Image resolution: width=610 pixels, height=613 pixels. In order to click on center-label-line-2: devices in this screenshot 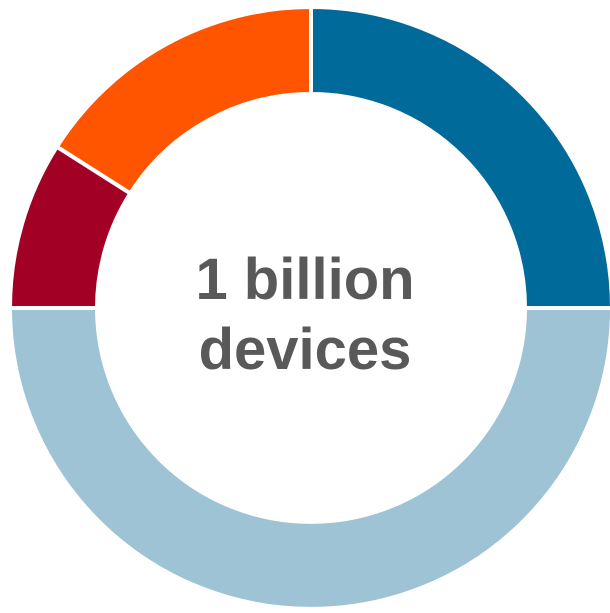, I will do `click(305, 349)`.